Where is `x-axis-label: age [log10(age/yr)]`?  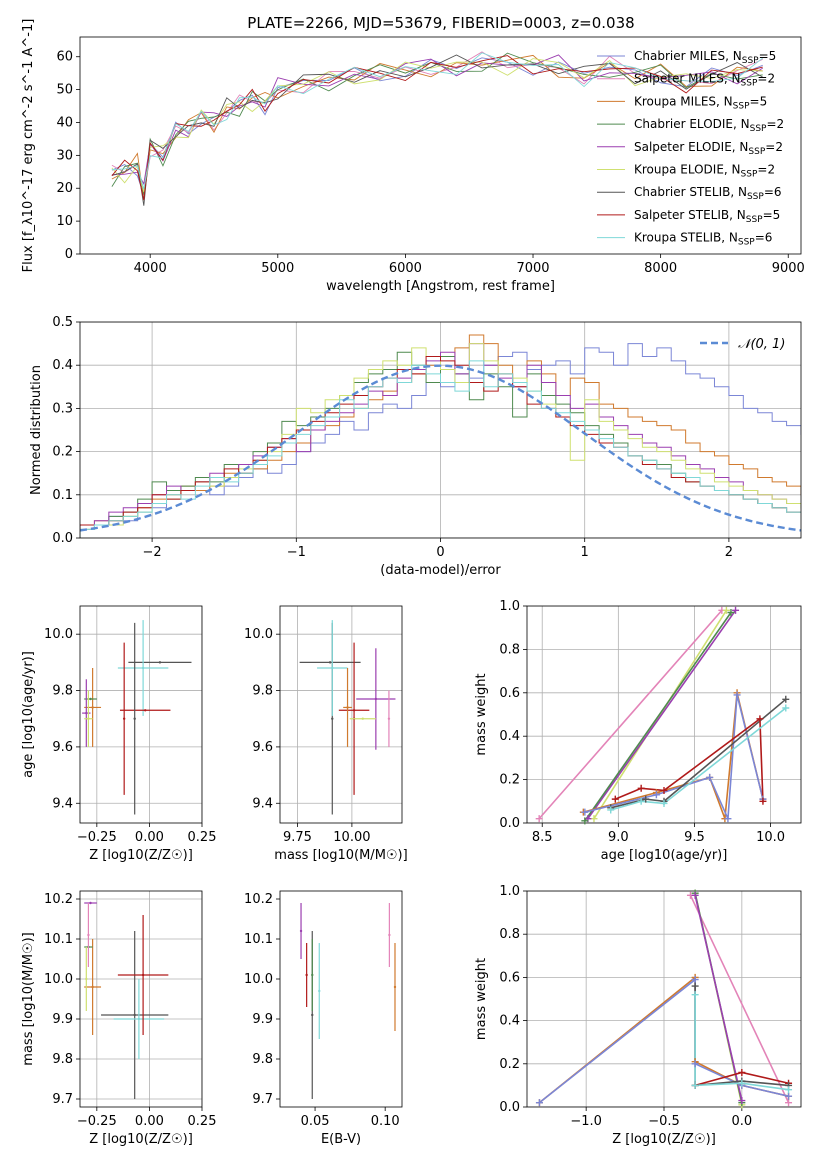 x-axis-label: age [log10(age/yr)] is located at coordinates (664, 855).